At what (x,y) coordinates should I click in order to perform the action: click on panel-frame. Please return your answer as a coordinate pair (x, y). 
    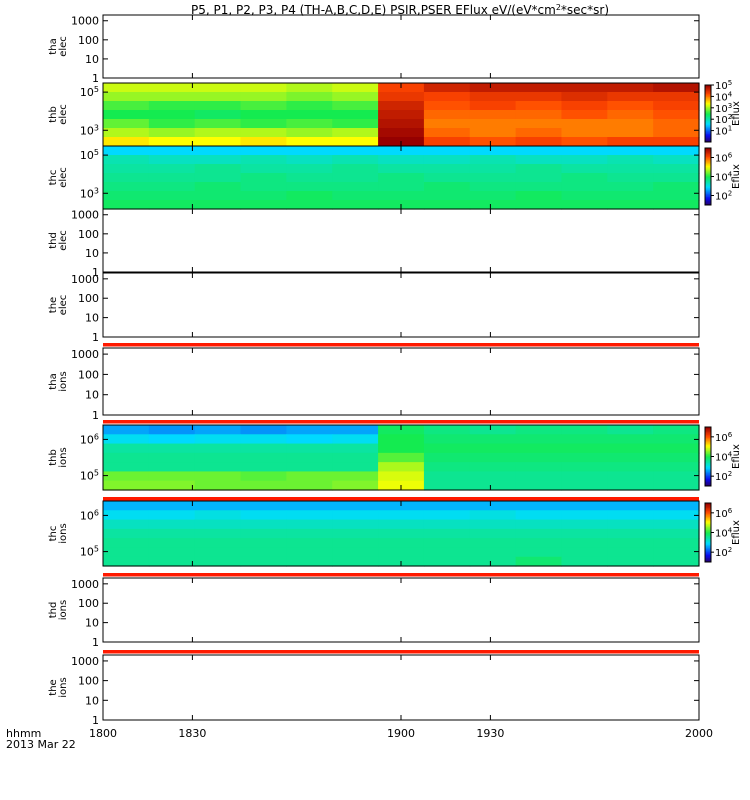
    Looking at the image, I should click on (401, 687).